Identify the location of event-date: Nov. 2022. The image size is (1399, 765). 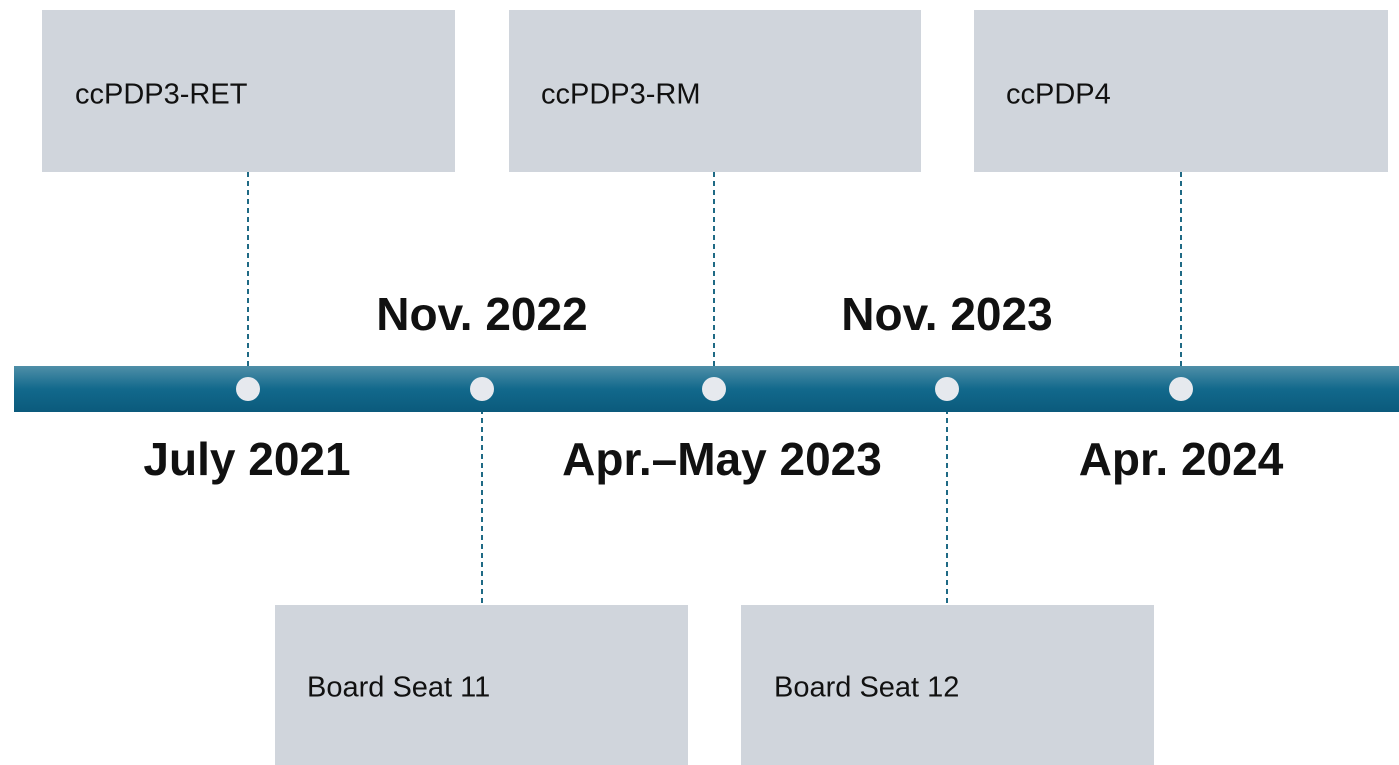
(481, 314).